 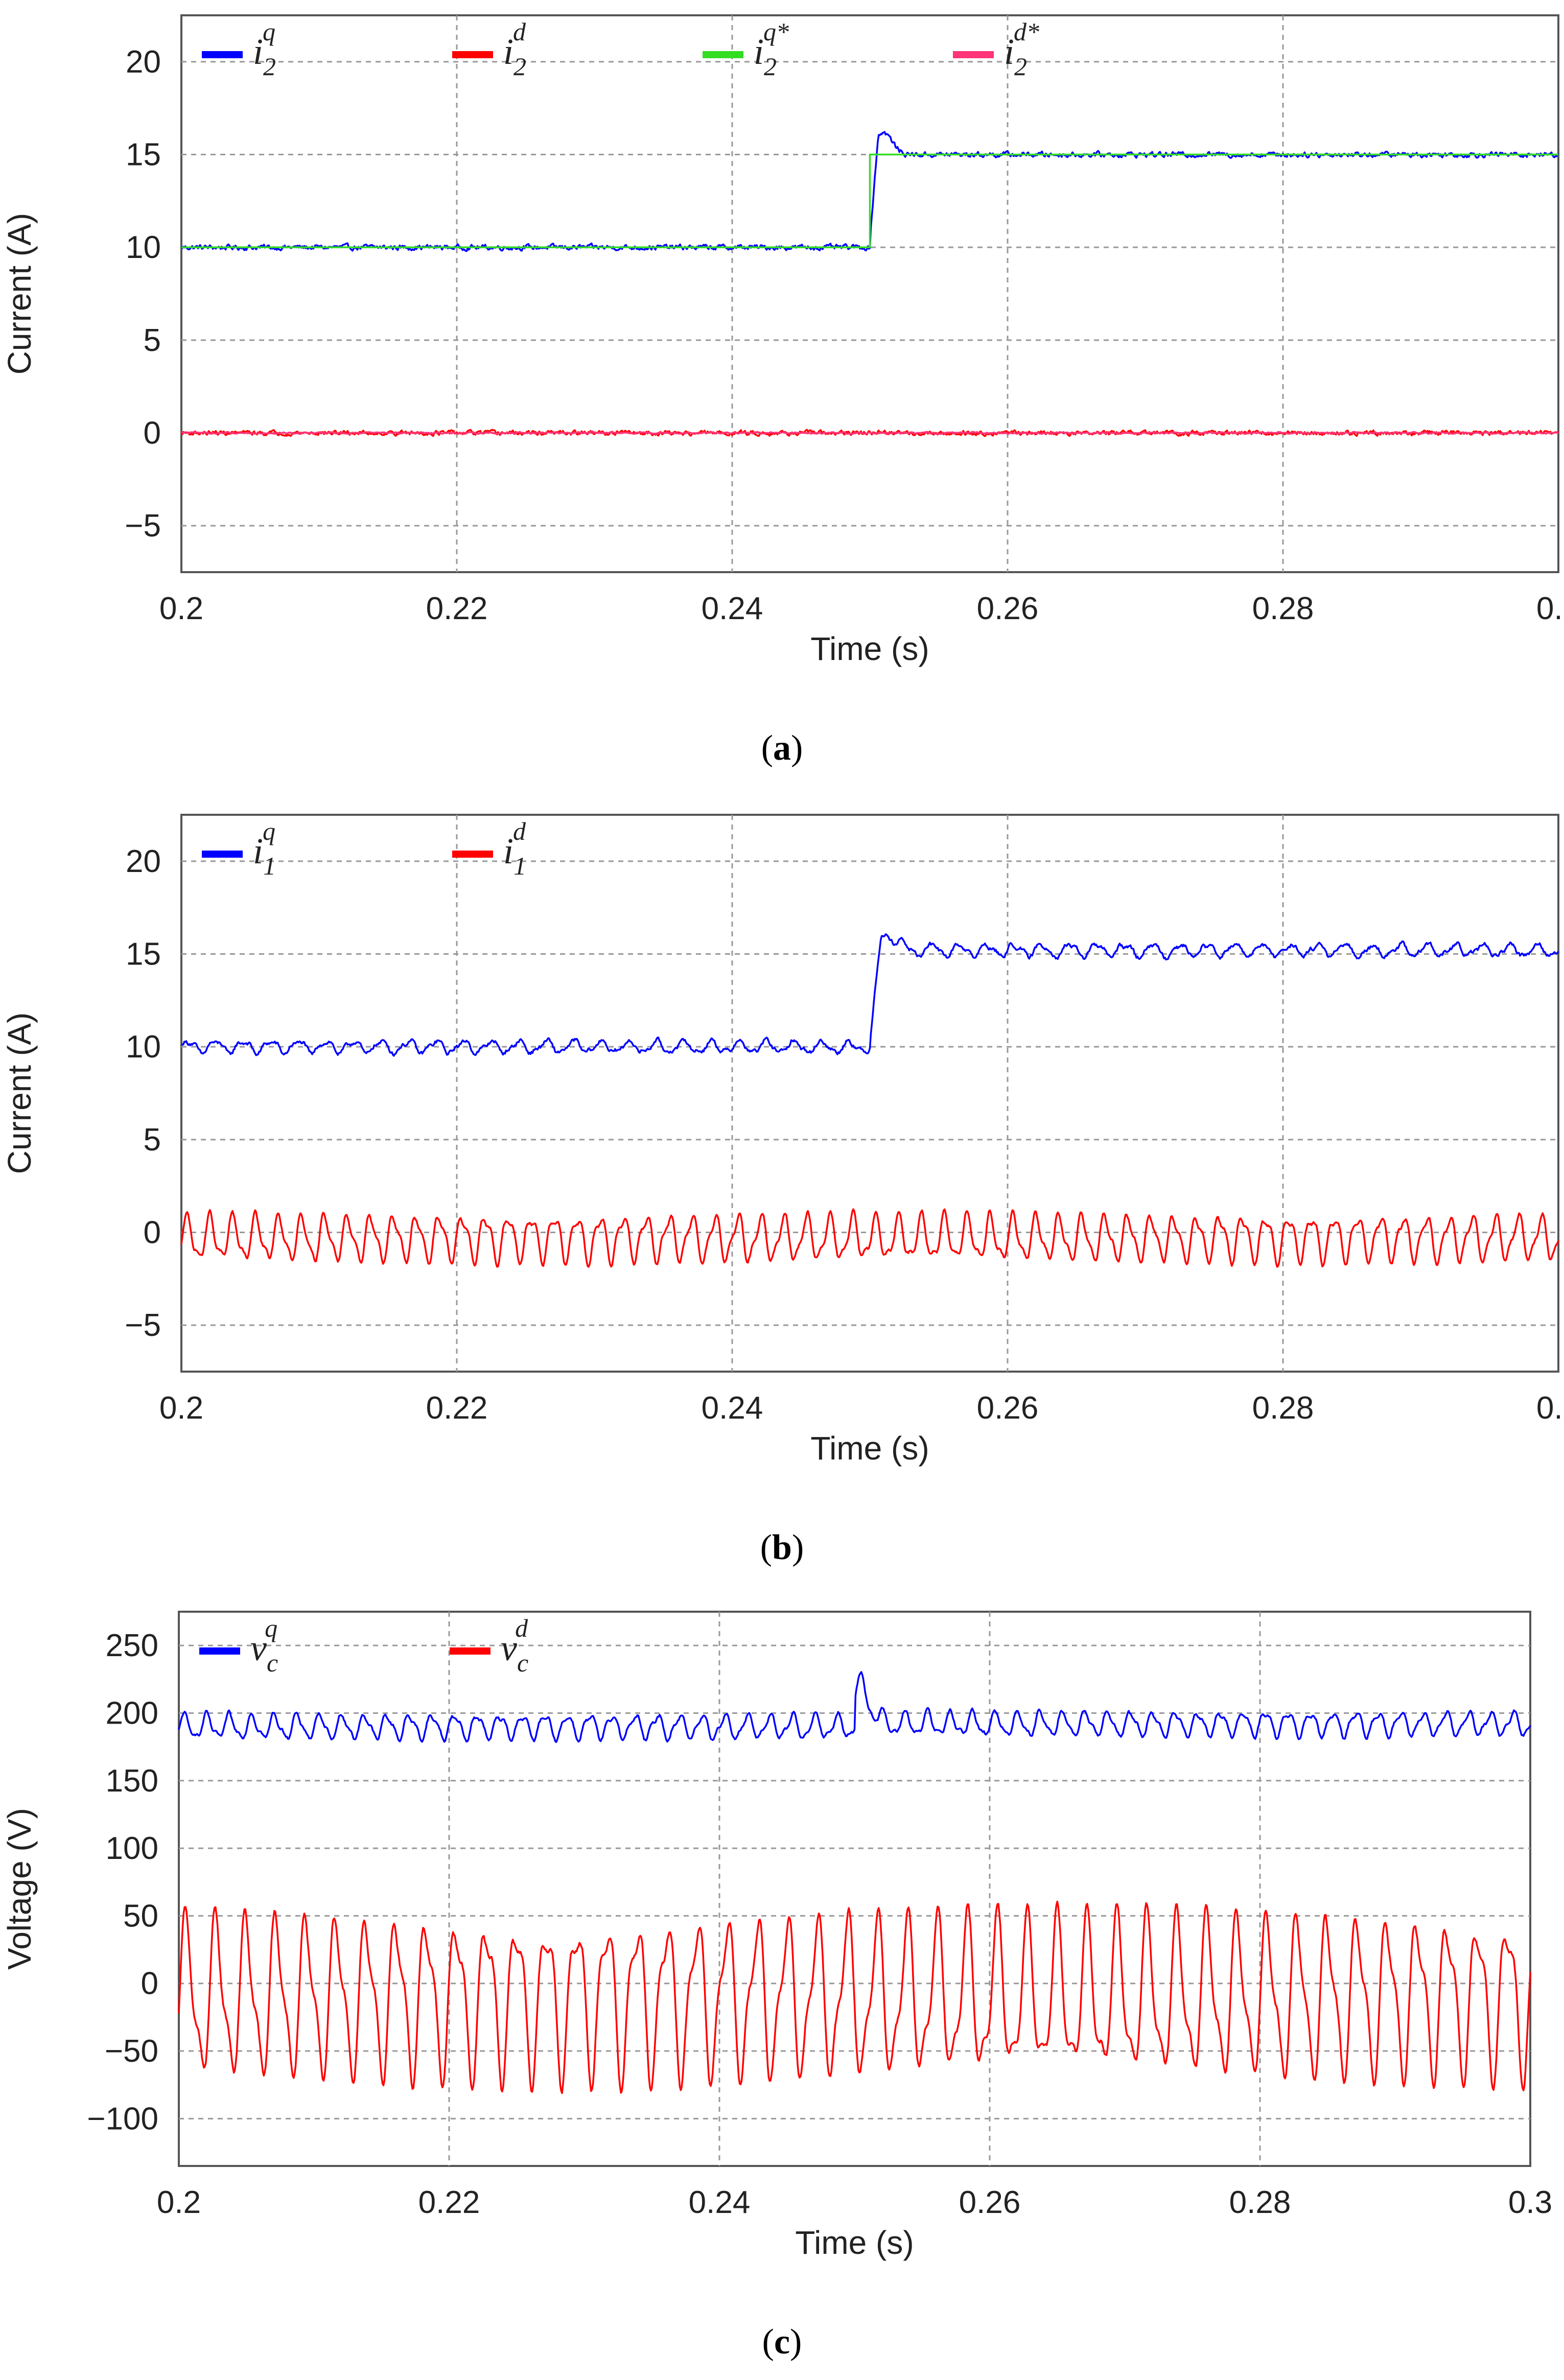 I want to click on caption-b: (b), so click(x=782, y=1547).